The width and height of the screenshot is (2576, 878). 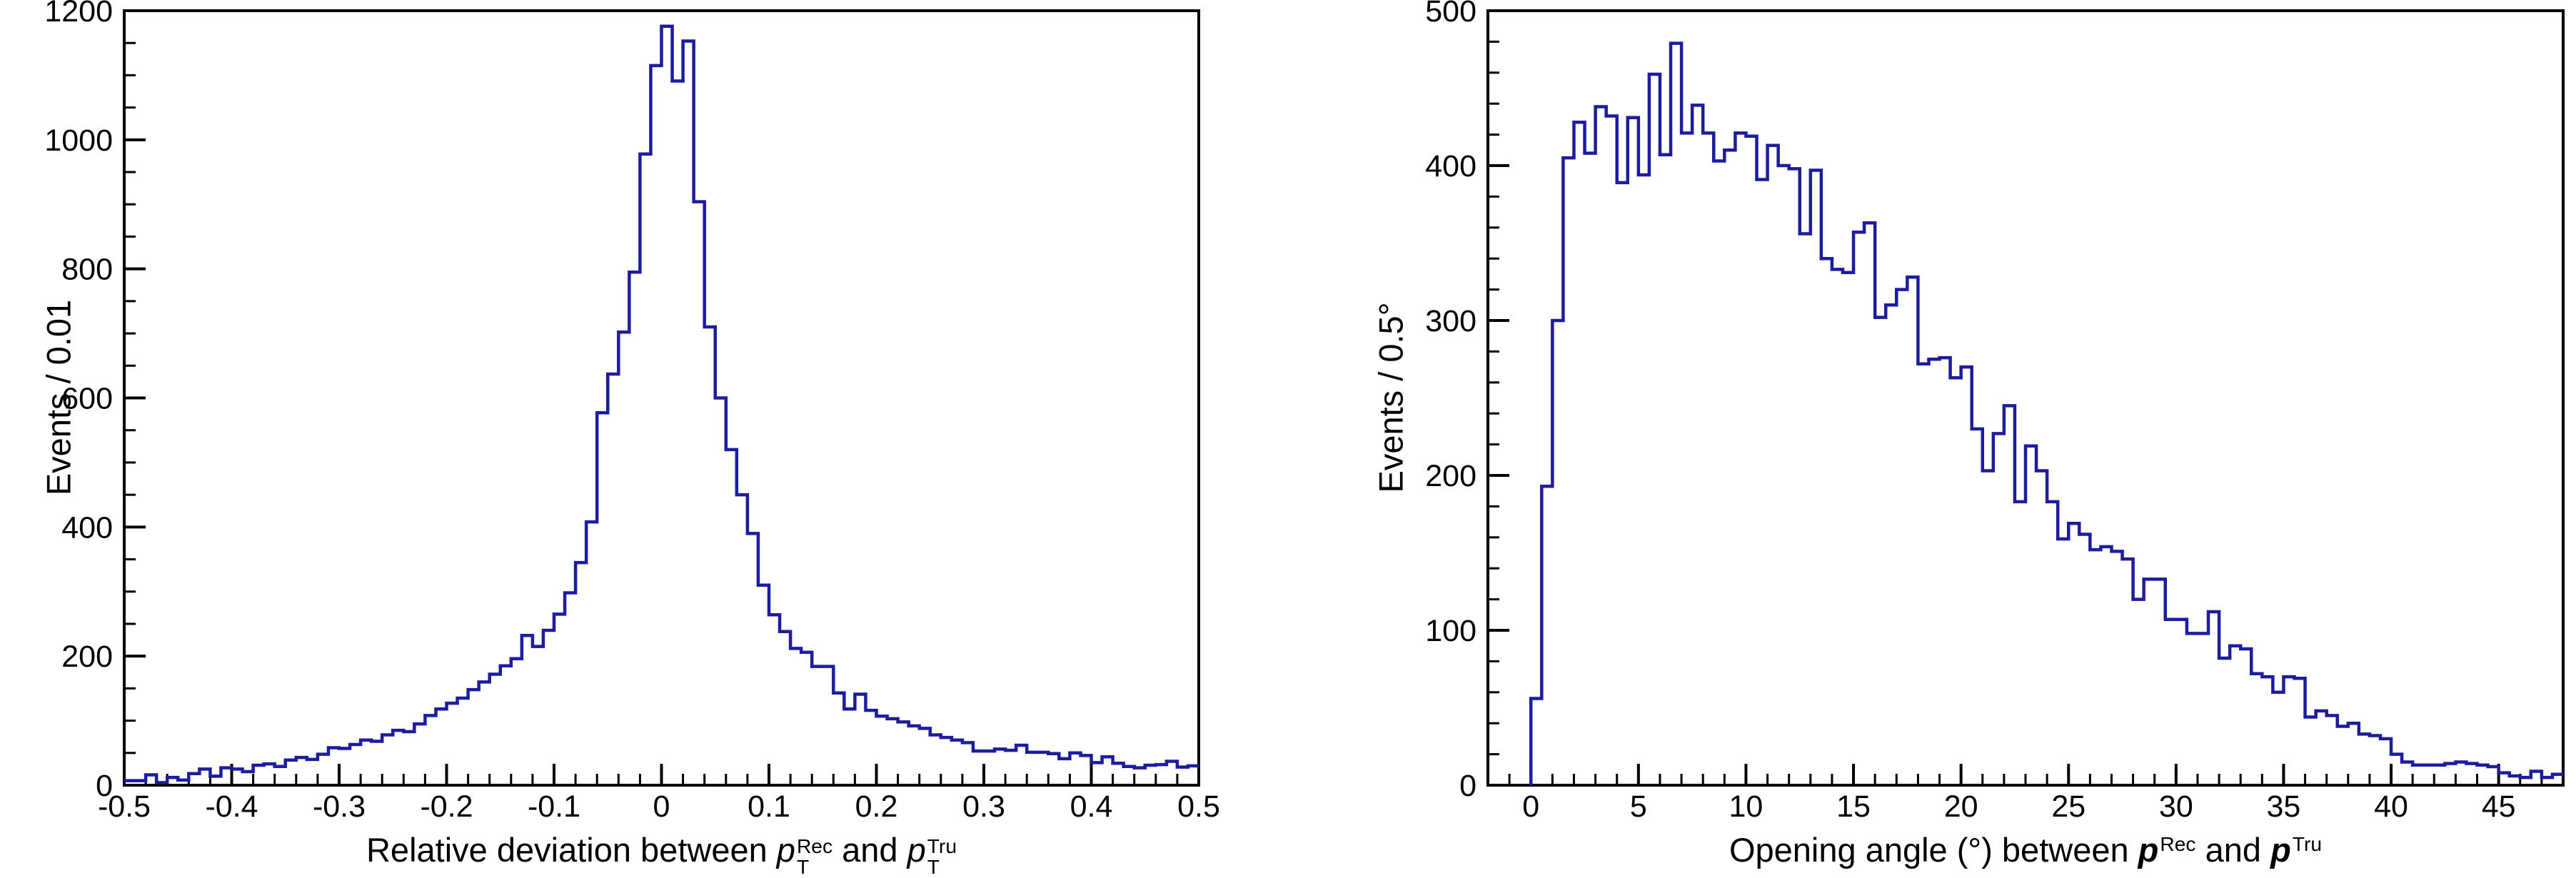 What do you see at coordinates (447, 806) in the screenshot?
I see `pt-relative-deviation-x-tick-label: -0.2` at bounding box center [447, 806].